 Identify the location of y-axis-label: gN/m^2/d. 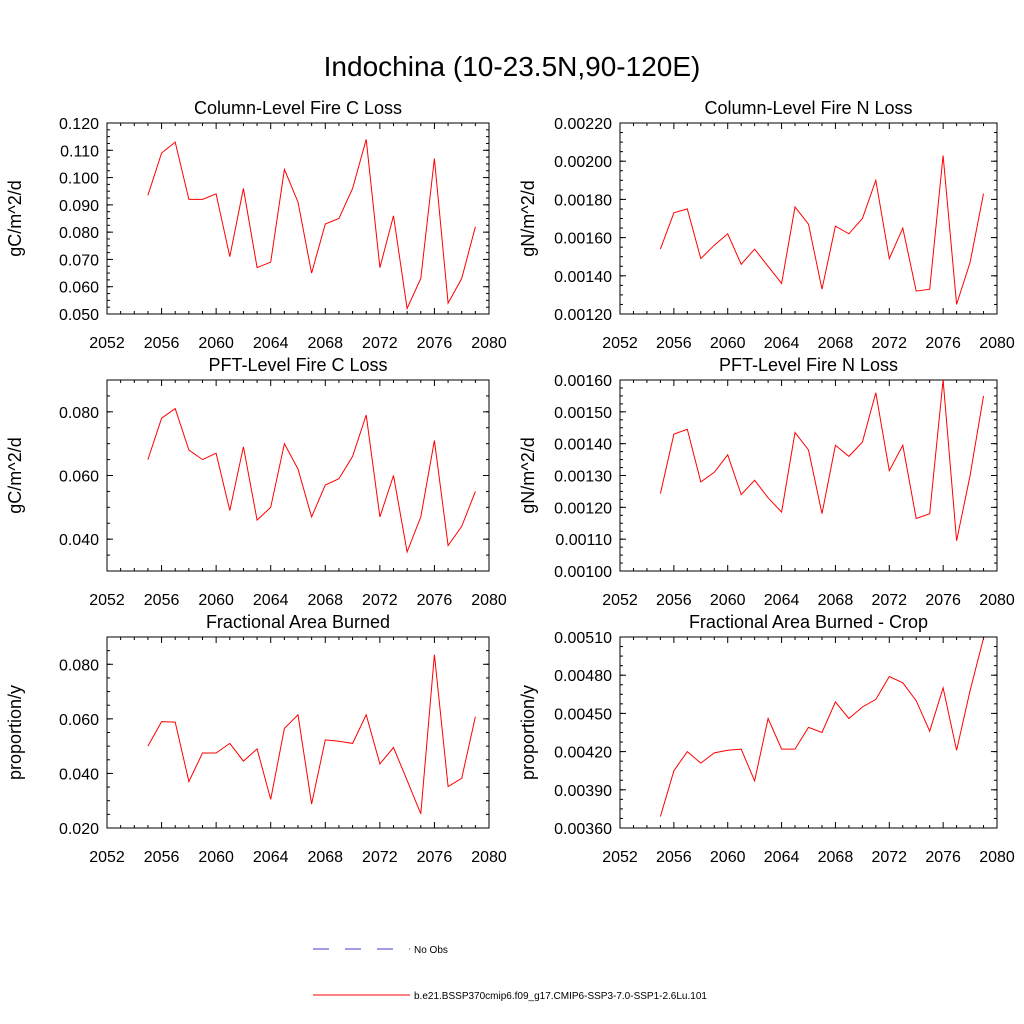
(528, 475).